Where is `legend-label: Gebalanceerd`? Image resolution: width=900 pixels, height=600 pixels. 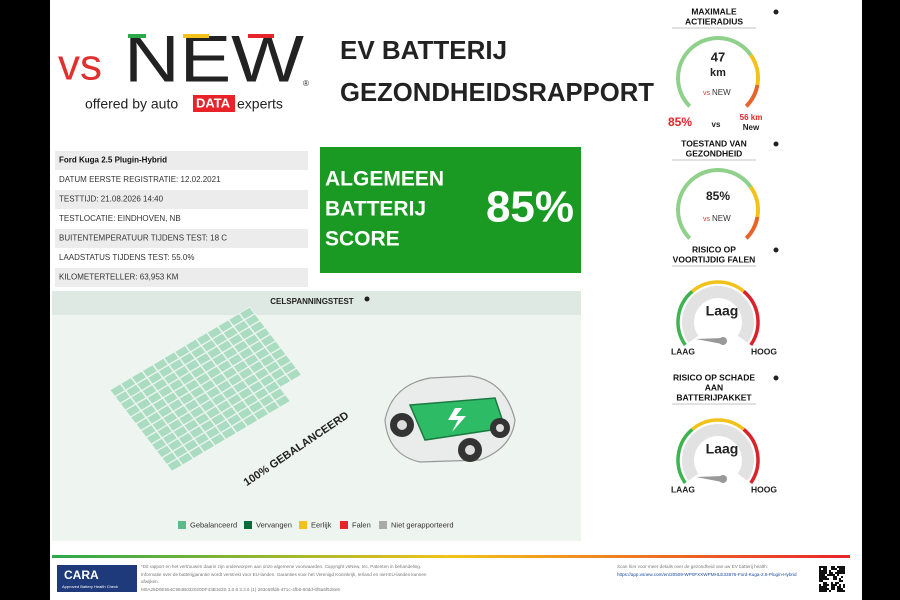
legend-label: Gebalanceerd is located at coordinates (213, 524).